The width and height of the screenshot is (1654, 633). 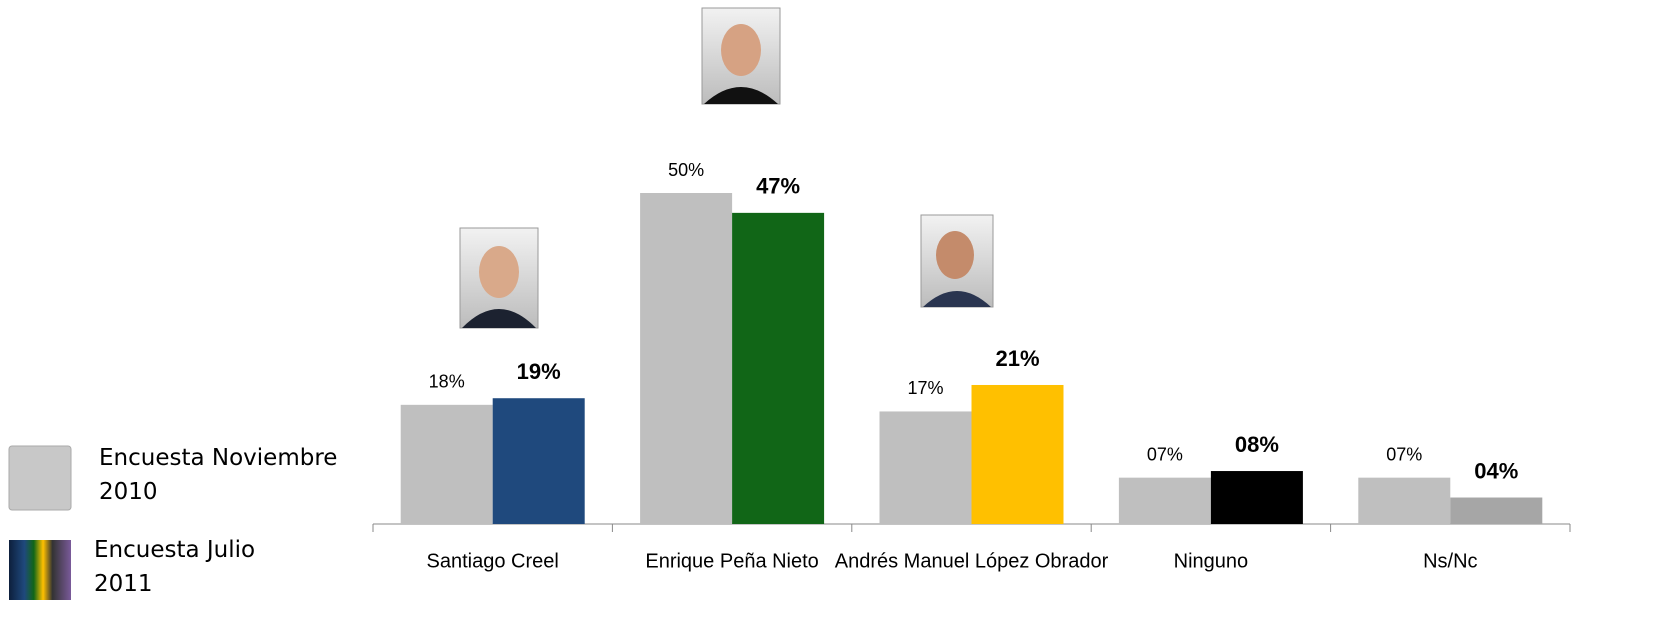 I want to click on data-label: 21%, so click(x=1017, y=358).